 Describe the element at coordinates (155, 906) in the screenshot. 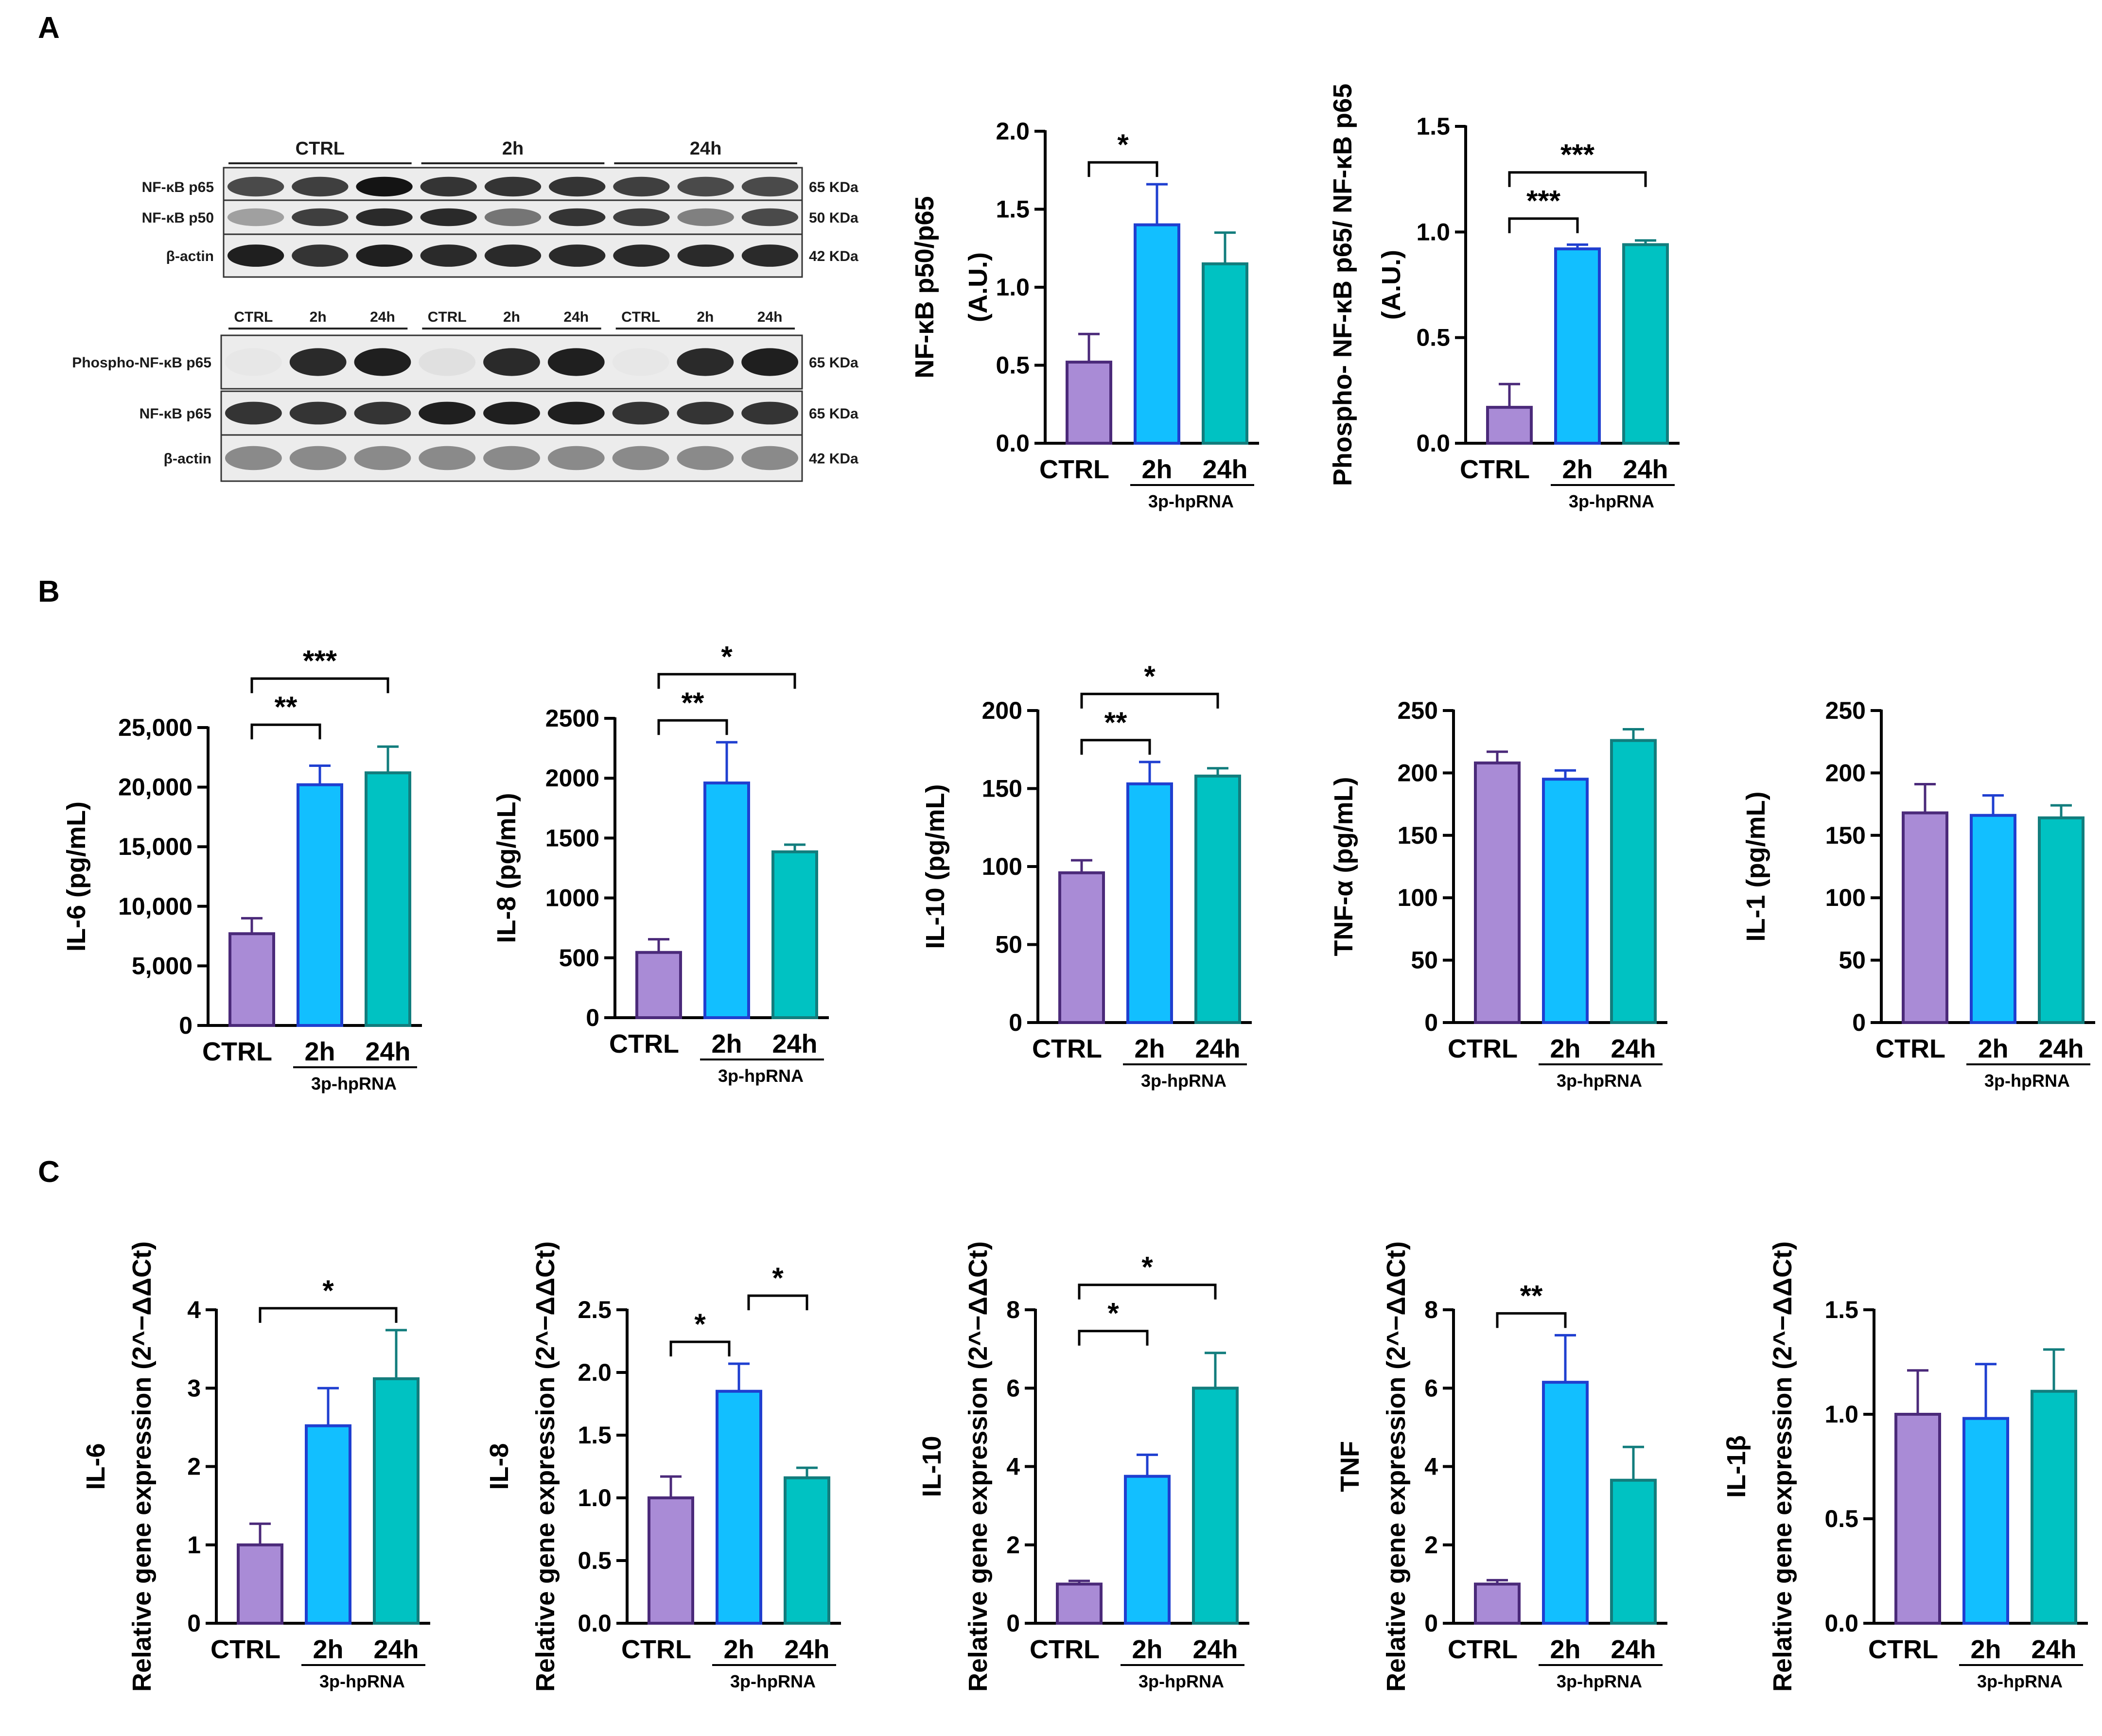

I see `y-tick-label: 10,000` at that location.